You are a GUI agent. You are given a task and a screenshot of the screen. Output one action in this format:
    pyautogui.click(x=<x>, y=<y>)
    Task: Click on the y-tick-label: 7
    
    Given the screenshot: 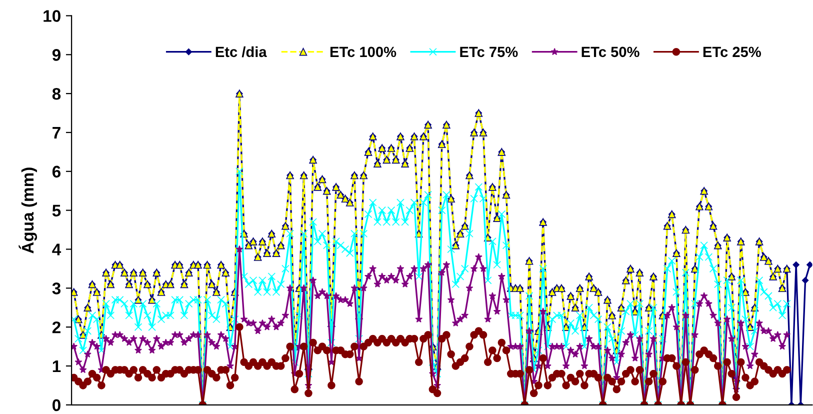 What is the action you would take?
    pyautogui.click(x=56, y=133)
    